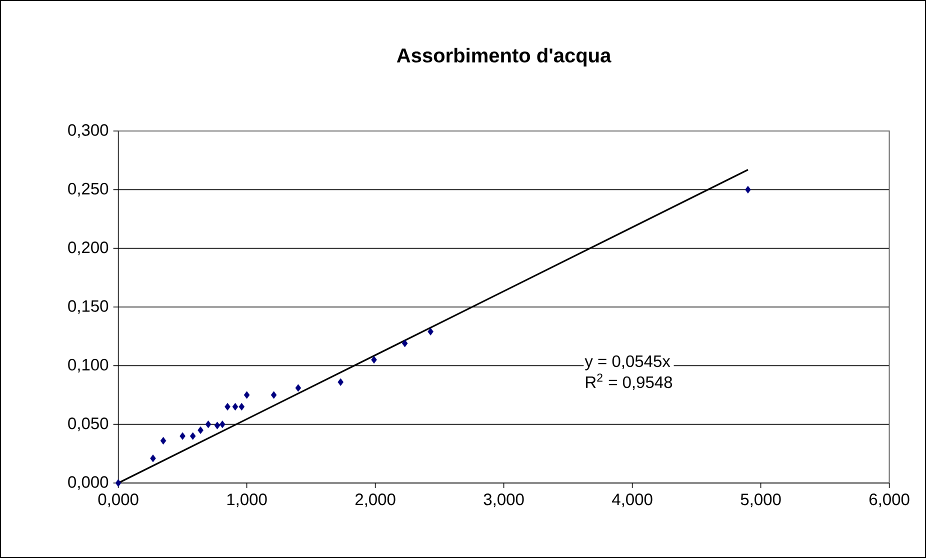 The height and width of the screenshot is (558, 926). What do you see at coordinates (88, 307) in the screenshot?
I see `y-tick-label: 0,150` at bounding box center [88, 307].